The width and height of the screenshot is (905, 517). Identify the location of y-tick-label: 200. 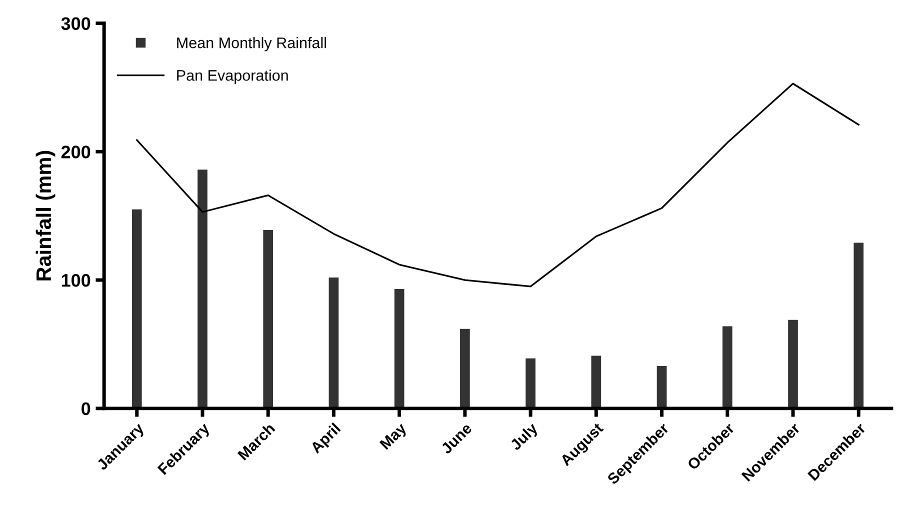
(75, 152).